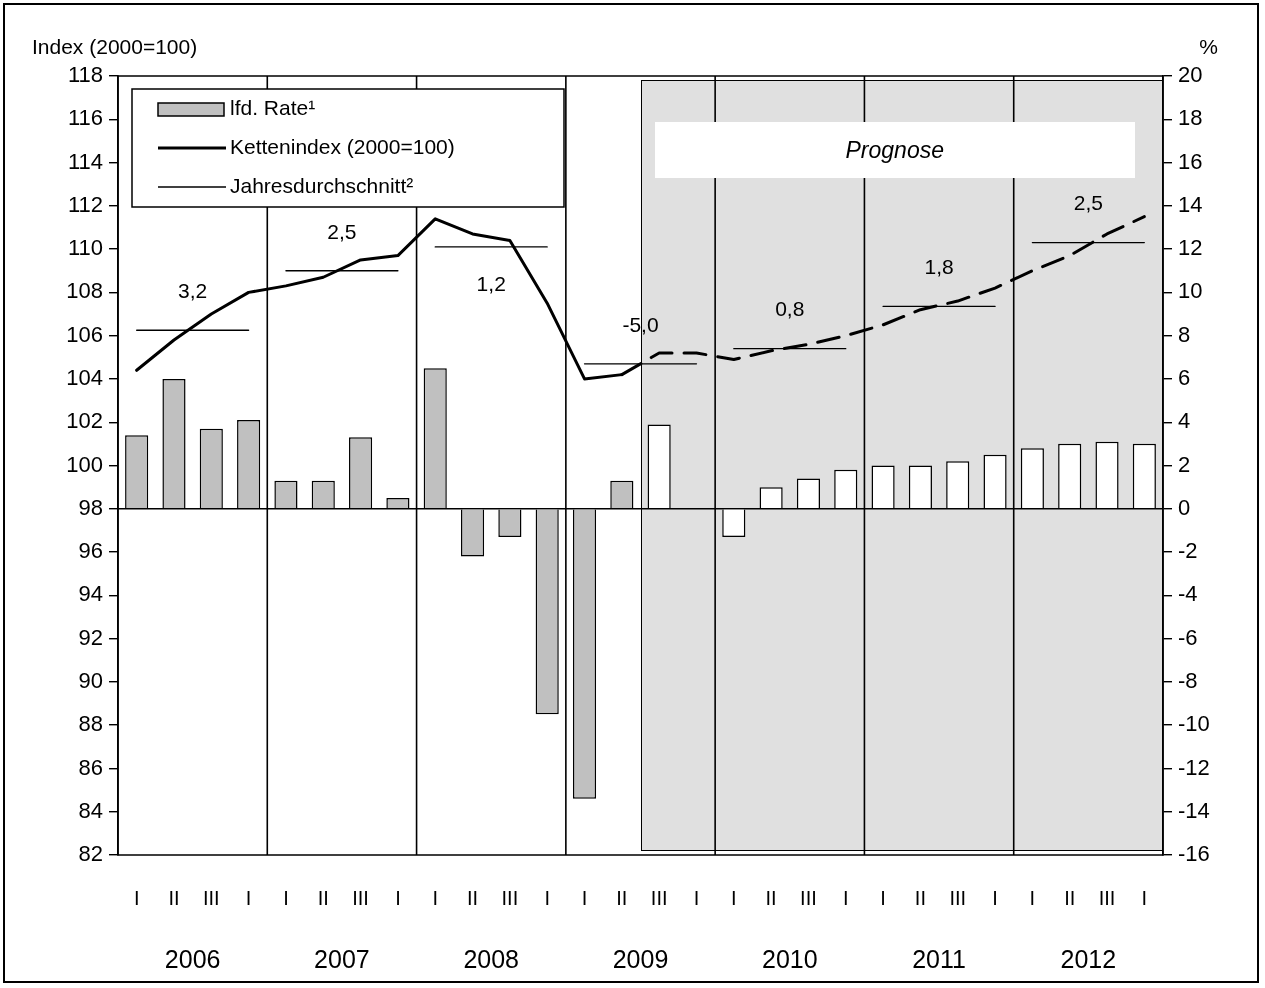 The width and height of the screenshot is (1265, 988). I want to click on legend-label: lfd. Rate¹, so click(273, 107).